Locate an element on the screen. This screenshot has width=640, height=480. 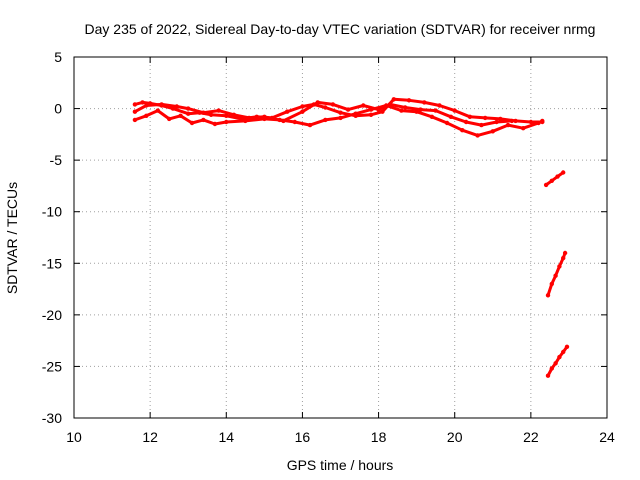
x-tick-label: 10 is located at coordinates (74, 437).